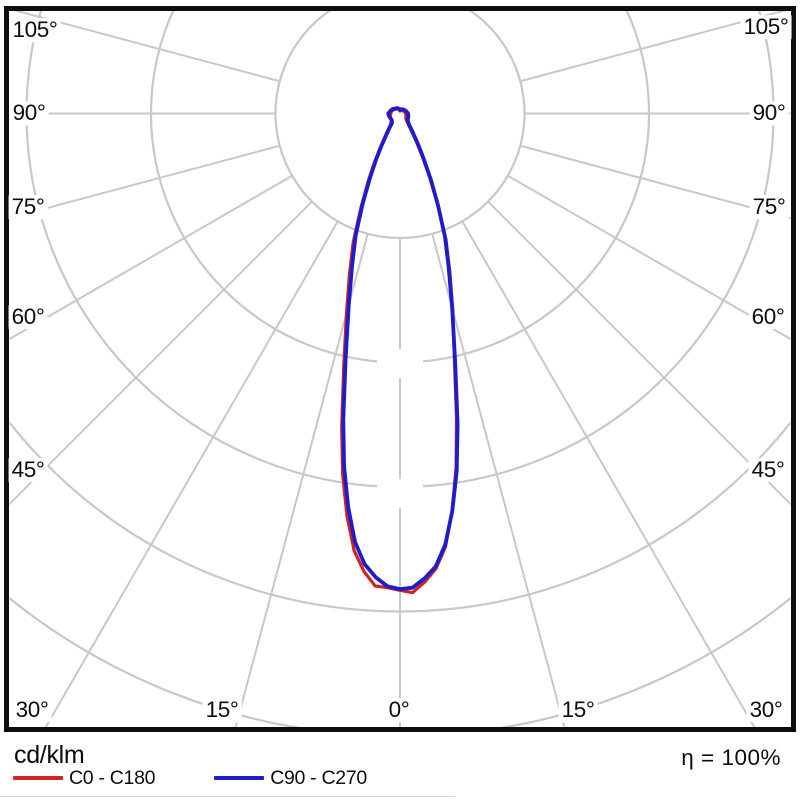 Image resolution: width=800 pixels, height=800 pixels. What do you see at coordinates (400, 348) in the screenshot?
I see `curve-c90-c270` at bounding box center [400, 348].